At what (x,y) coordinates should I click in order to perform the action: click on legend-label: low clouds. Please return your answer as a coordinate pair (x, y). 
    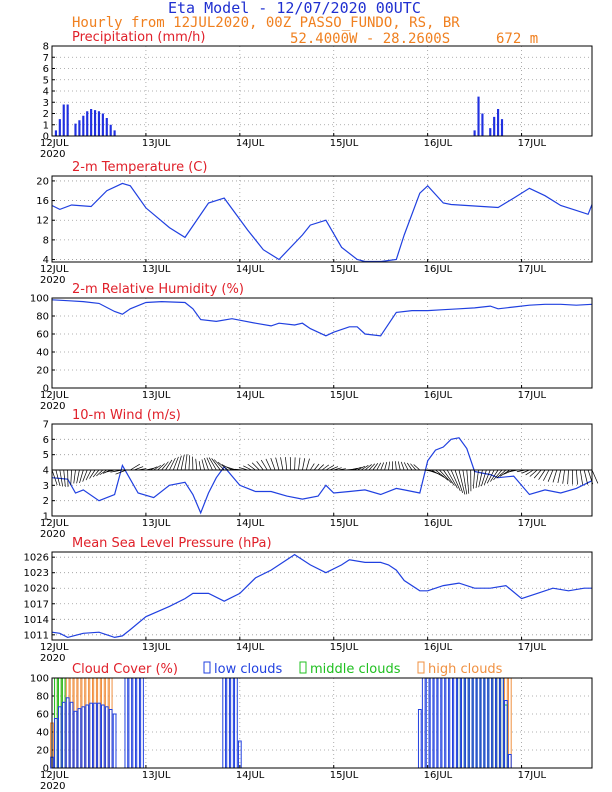
    Looking at the image, I should click on (248, 669).